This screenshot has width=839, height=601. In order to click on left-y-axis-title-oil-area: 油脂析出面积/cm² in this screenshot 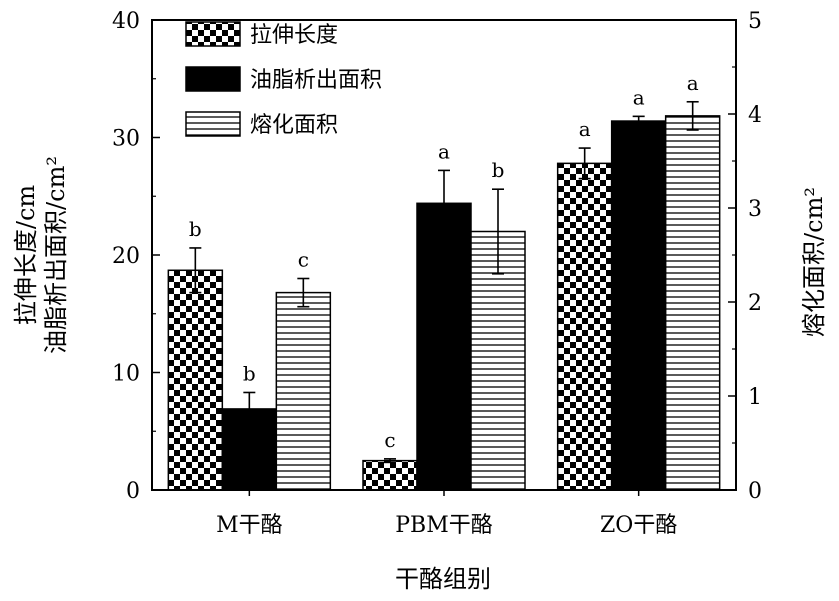, I will do `click(56, 255)`.